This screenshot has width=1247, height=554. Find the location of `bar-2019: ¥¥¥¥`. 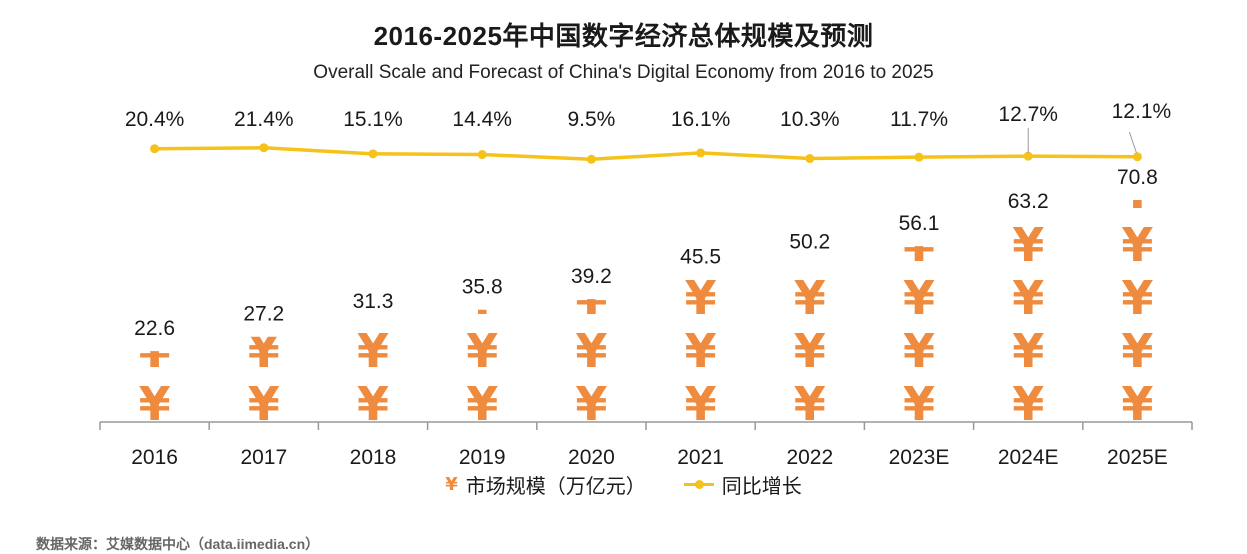

bar-2019: ¥¥¥¥ is located at coordinates (482, 324).